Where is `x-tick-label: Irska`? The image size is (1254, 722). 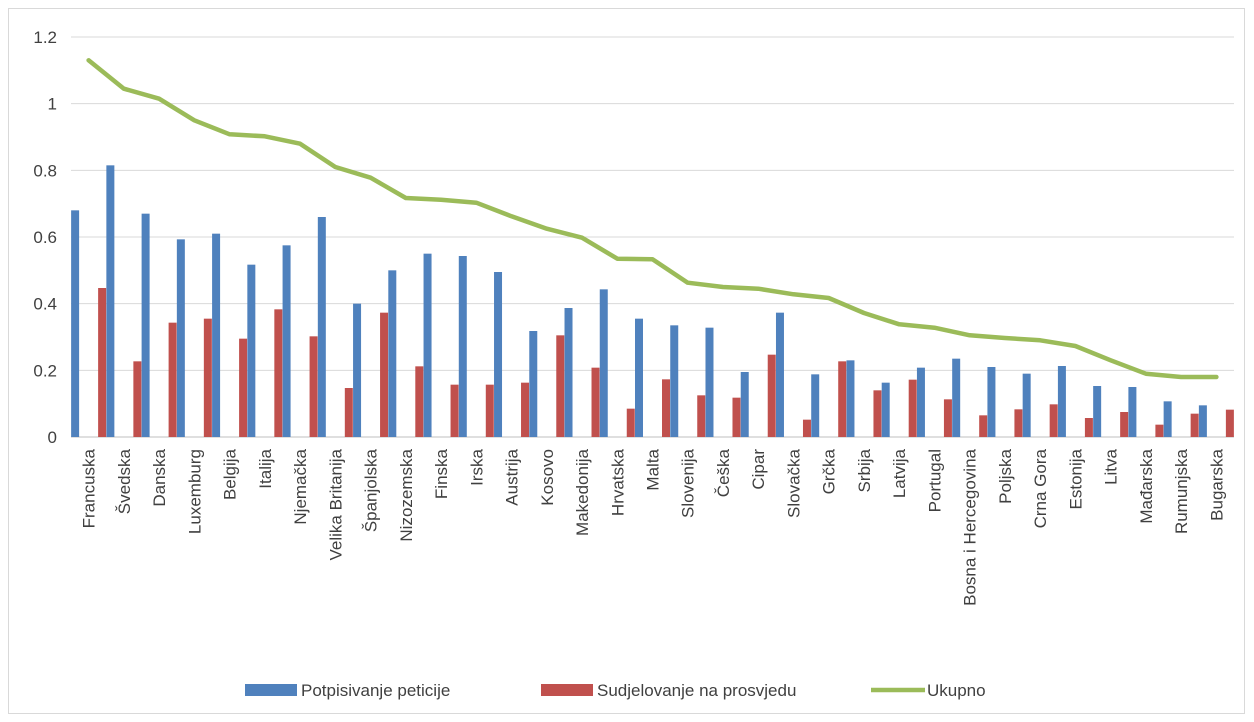
x-tick-label: Irska is located at coordinates (476, 466).